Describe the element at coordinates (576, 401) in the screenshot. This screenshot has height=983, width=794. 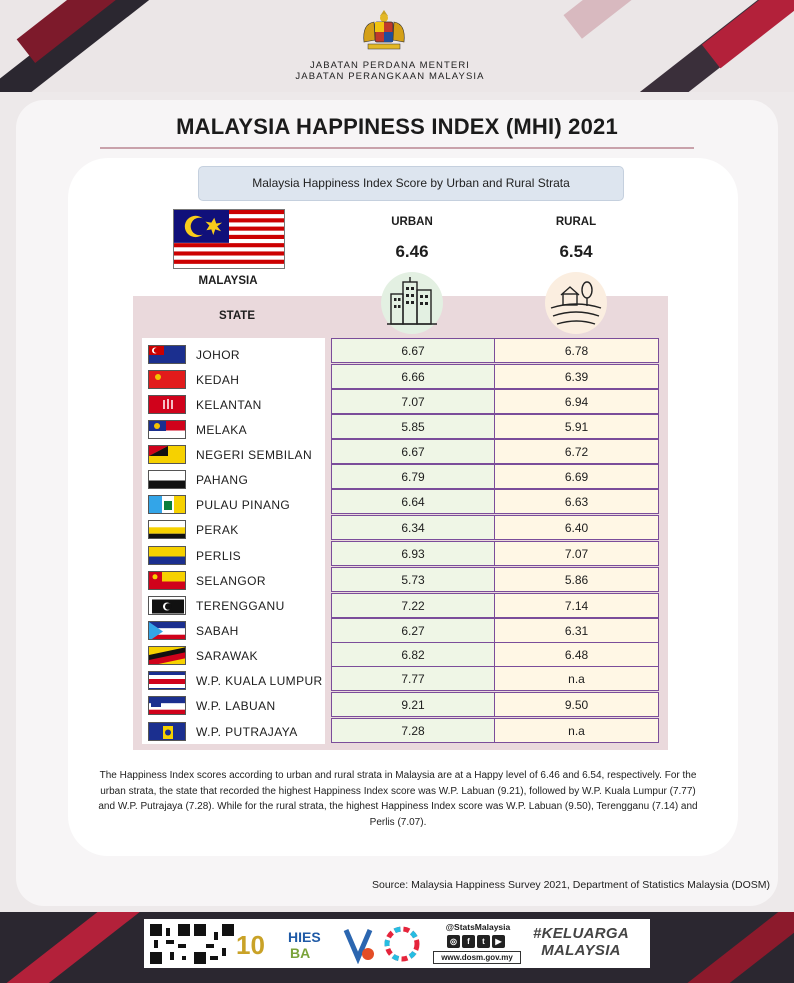
I see `rural-score-cell: 6.94` at that location.